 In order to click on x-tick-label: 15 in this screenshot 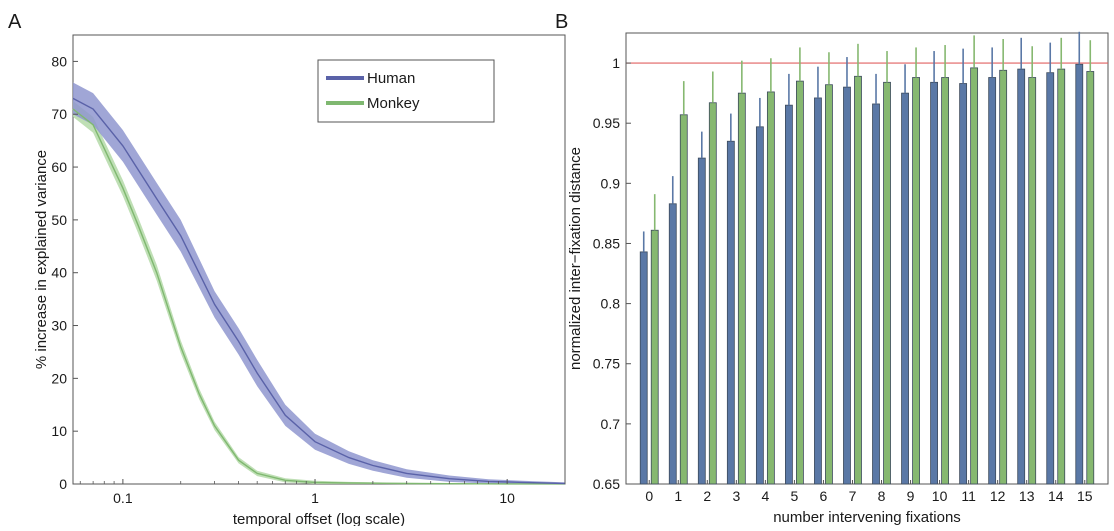, I will do `click(1085, 496)`.